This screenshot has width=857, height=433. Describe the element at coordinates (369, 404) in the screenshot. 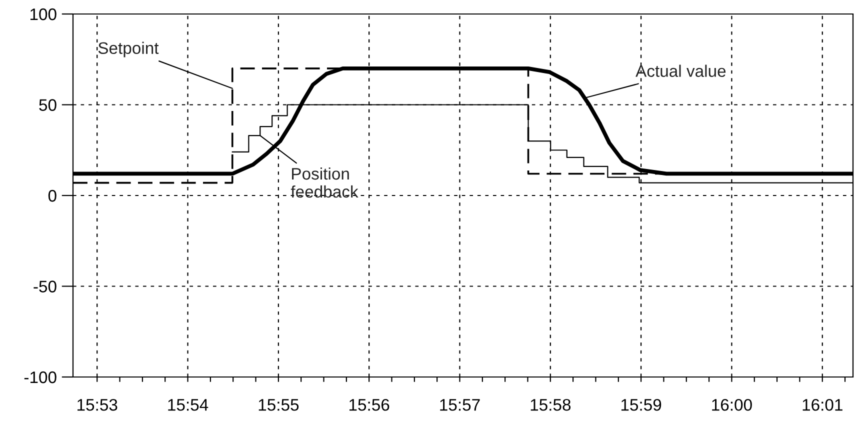

I see `x-tick-label: 15:56` at that location.